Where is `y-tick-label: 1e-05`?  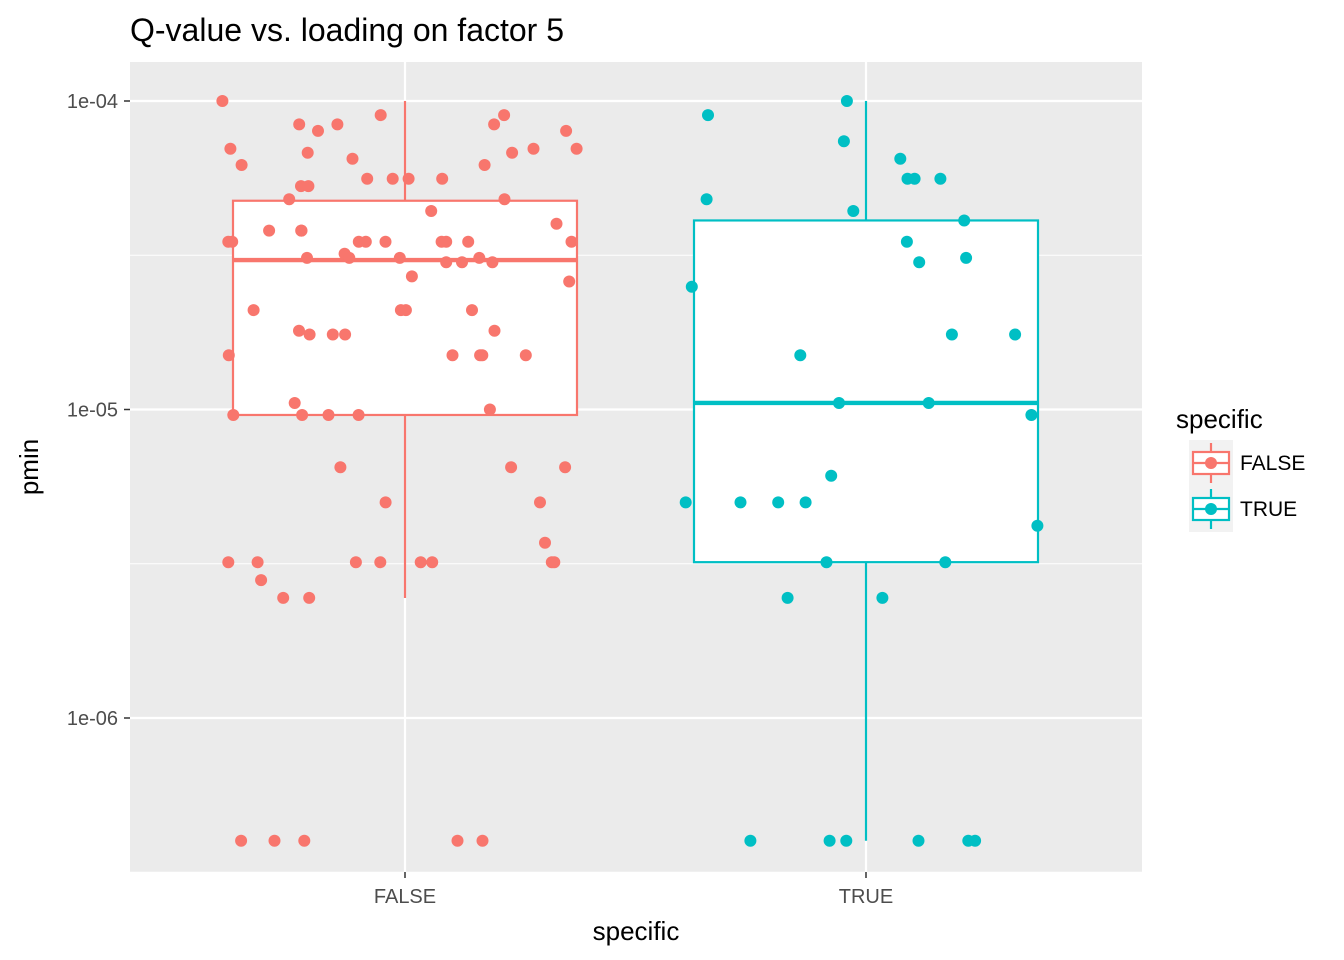
y-tick-label: 1e-05 is located at coordinates (92, 411).